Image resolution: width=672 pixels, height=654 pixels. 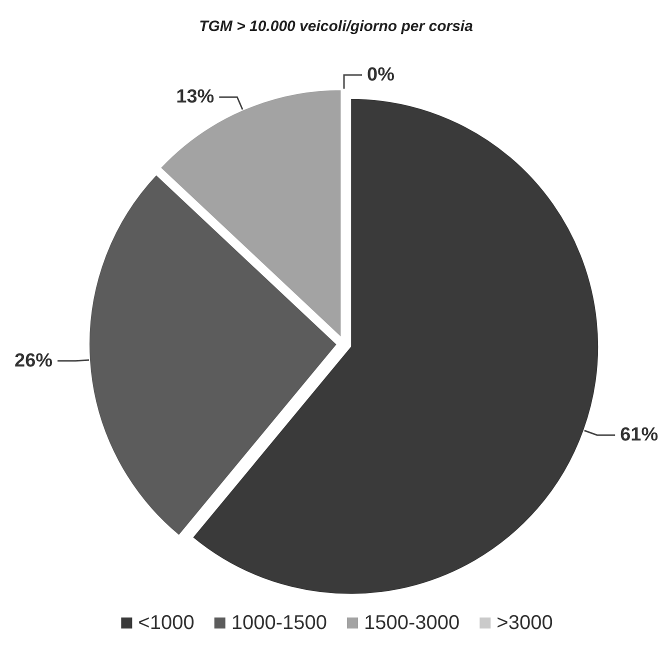 What do you see at coordinates (639, 435) in the screenshot?
I see `data-label: 61%` at bounding box center [639, 435].